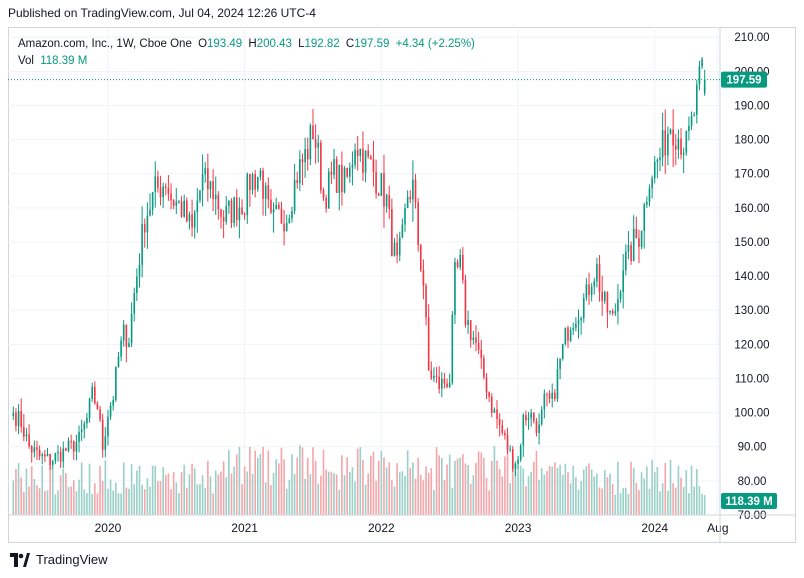  I want to click on legend-symbol: Amazon.com, Inc., 1W, Cboe One, so click(105, 44).